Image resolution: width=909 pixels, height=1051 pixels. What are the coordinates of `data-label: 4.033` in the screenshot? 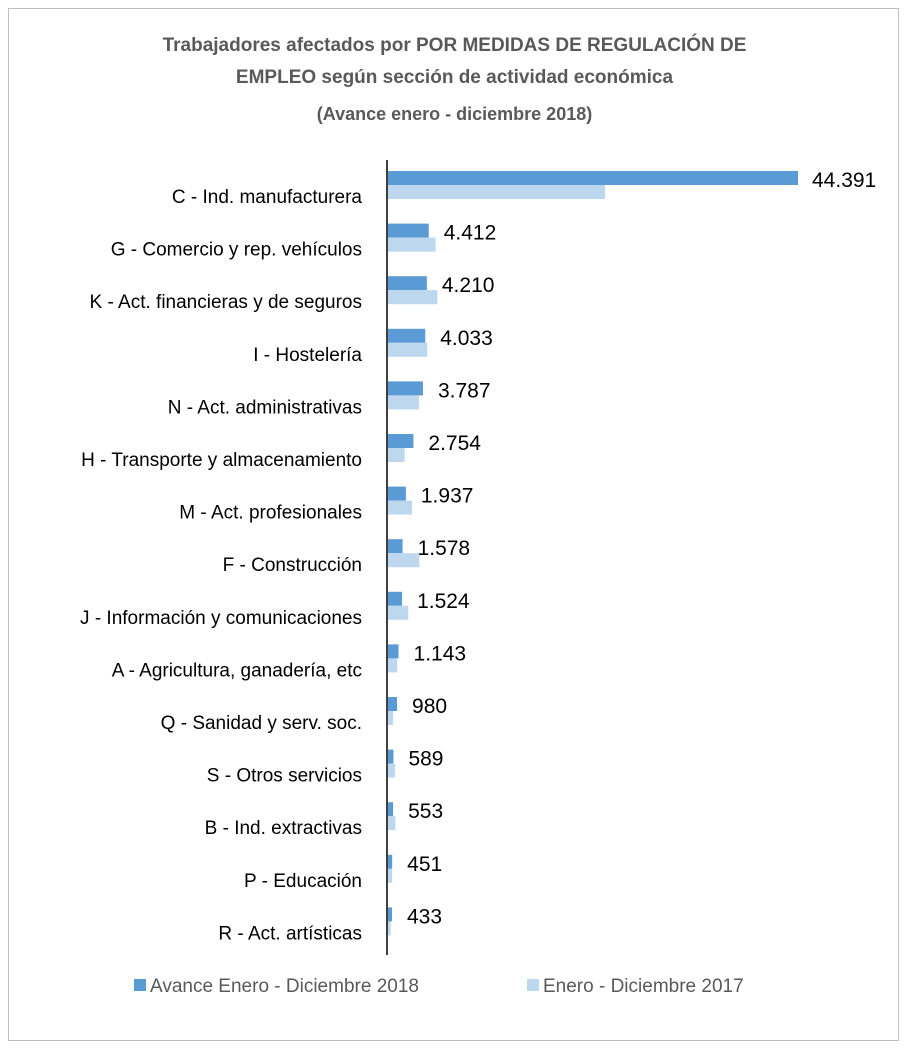 It's located at (466, 338).